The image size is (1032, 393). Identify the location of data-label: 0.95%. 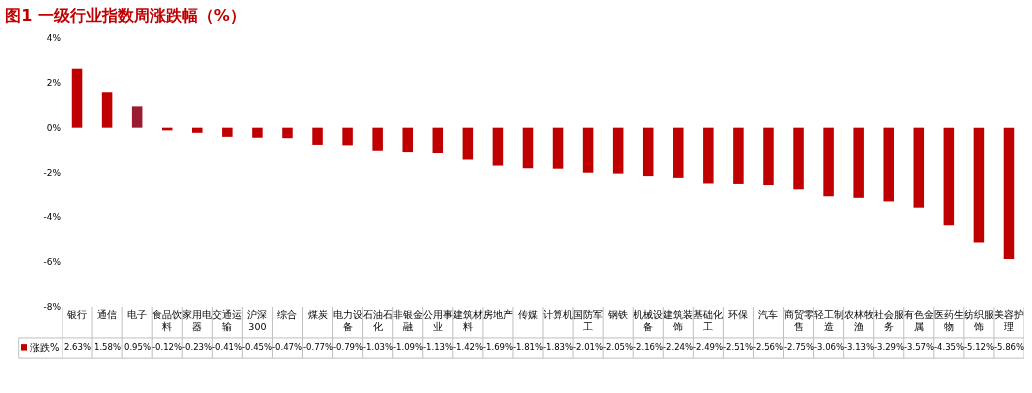
(138, 347).